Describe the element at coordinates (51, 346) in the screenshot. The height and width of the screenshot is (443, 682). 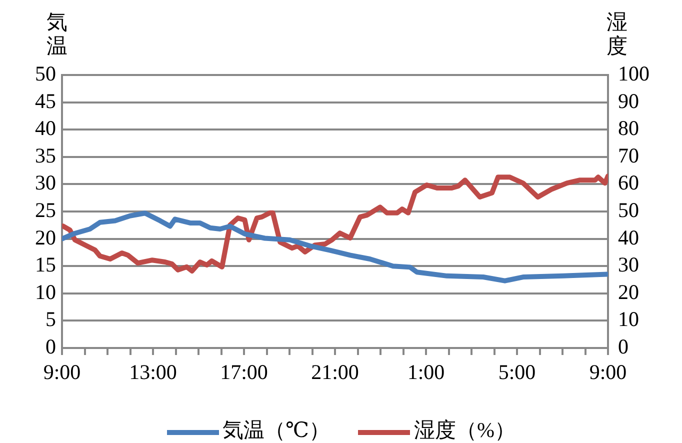
I see `y-tick-label: 0` at that location.